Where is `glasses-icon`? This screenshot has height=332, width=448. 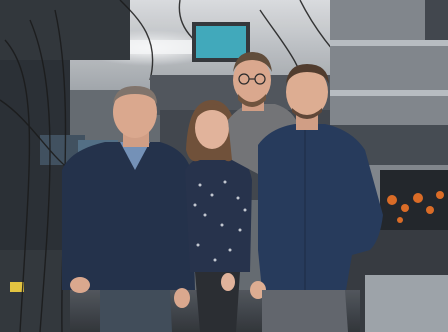
glasses-icon is located at coordinates (252, 79).